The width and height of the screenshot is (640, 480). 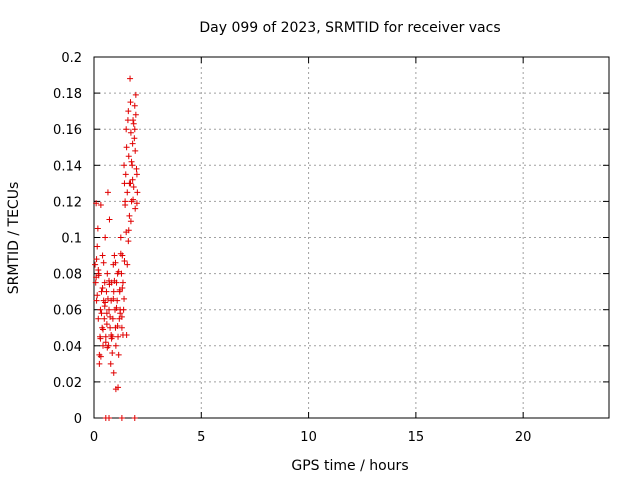 What do you see at coordinates (94, 437) in the screenshot?
I see `x-tick-label: 0` at bounding box center [94, 437].